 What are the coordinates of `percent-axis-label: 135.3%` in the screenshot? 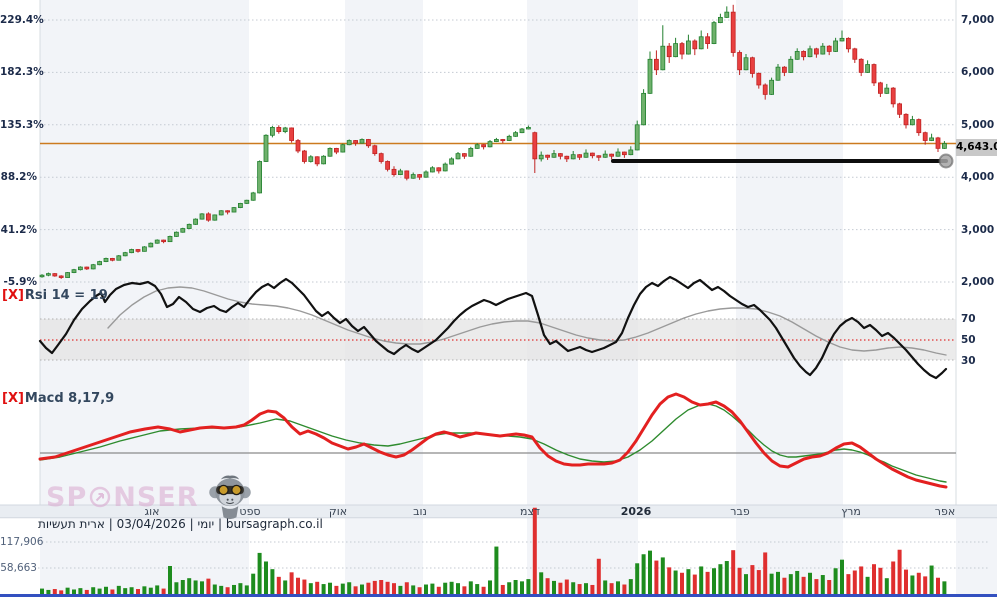 It's located at (22, 124).